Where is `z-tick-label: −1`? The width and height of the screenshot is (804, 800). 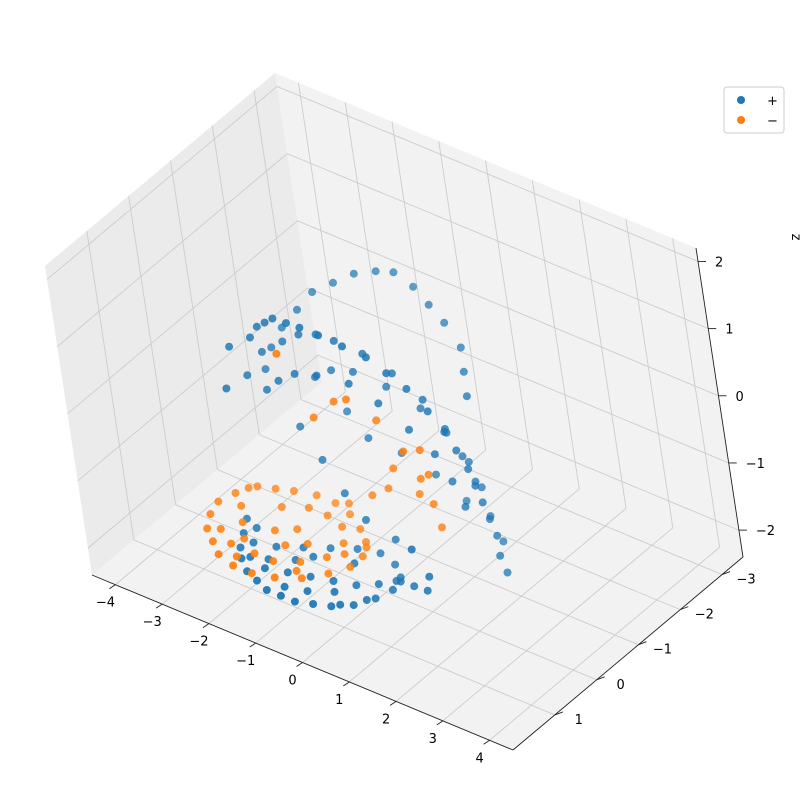 z-tick-label: −1 is located at coordinates (755, 464).